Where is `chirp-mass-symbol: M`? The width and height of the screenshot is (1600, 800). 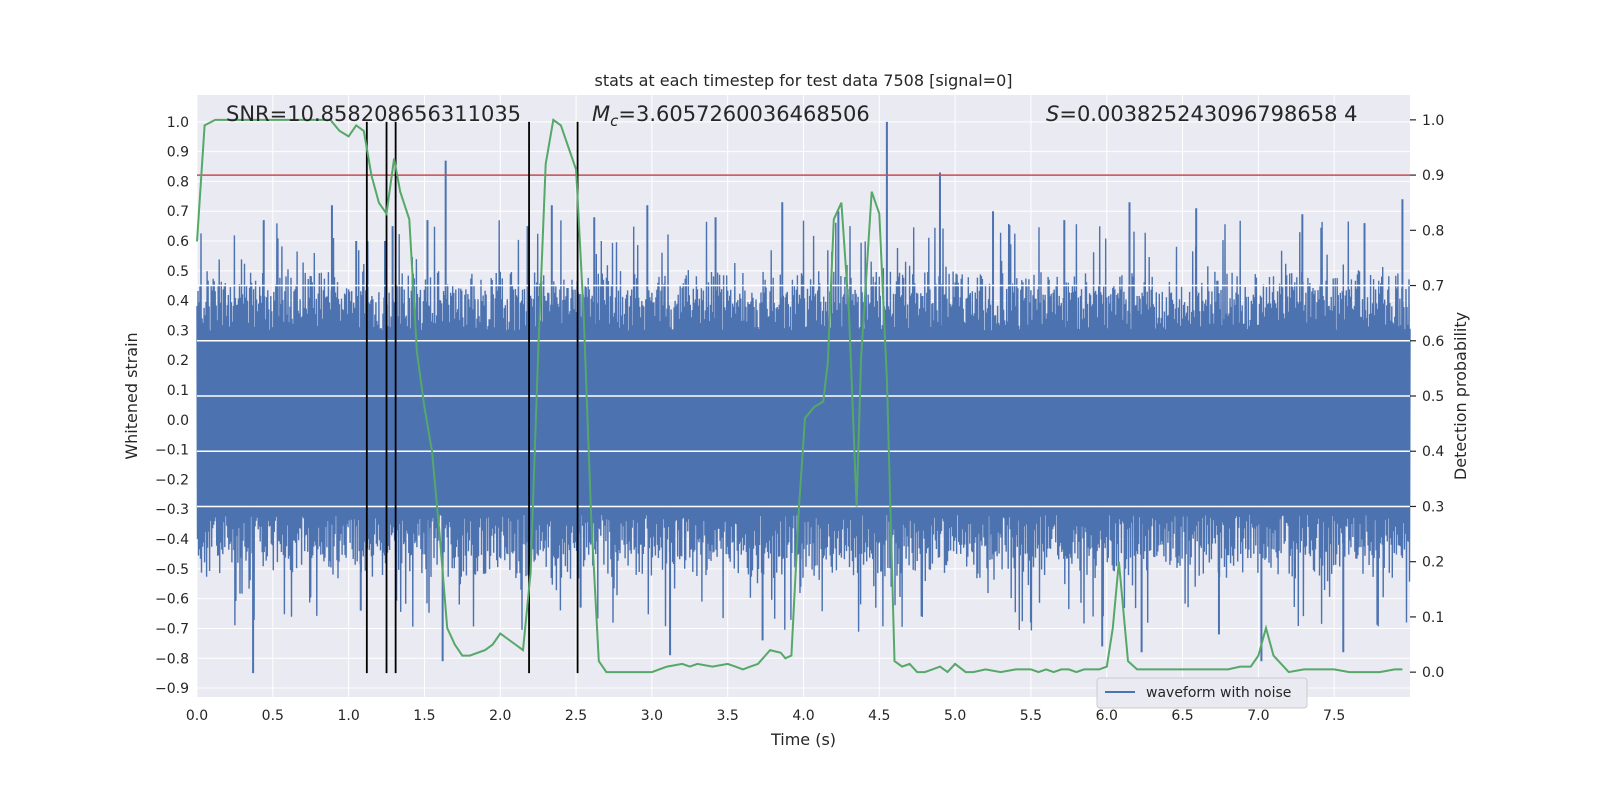
chirp-mass-symbol: M is located at coordinates (601, 114).